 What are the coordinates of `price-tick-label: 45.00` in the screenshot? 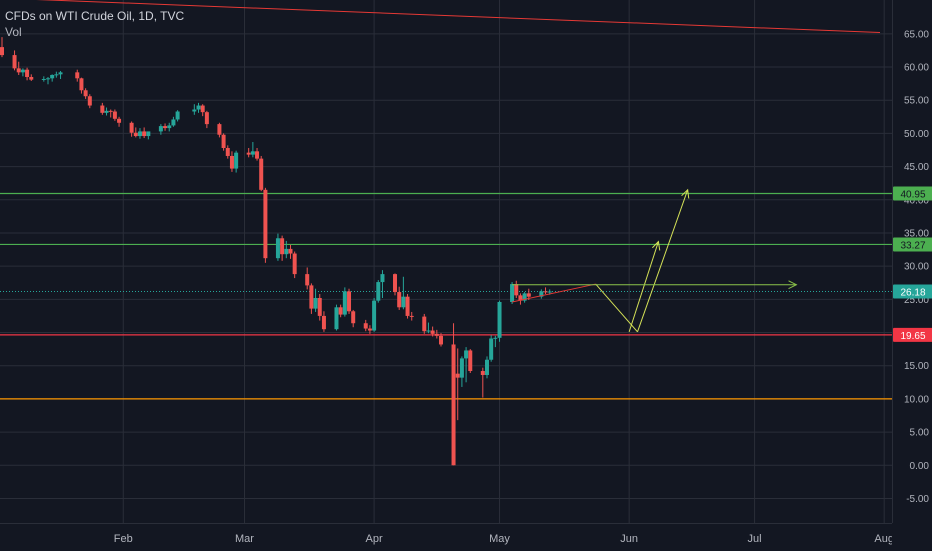 It's located at (916, 167).